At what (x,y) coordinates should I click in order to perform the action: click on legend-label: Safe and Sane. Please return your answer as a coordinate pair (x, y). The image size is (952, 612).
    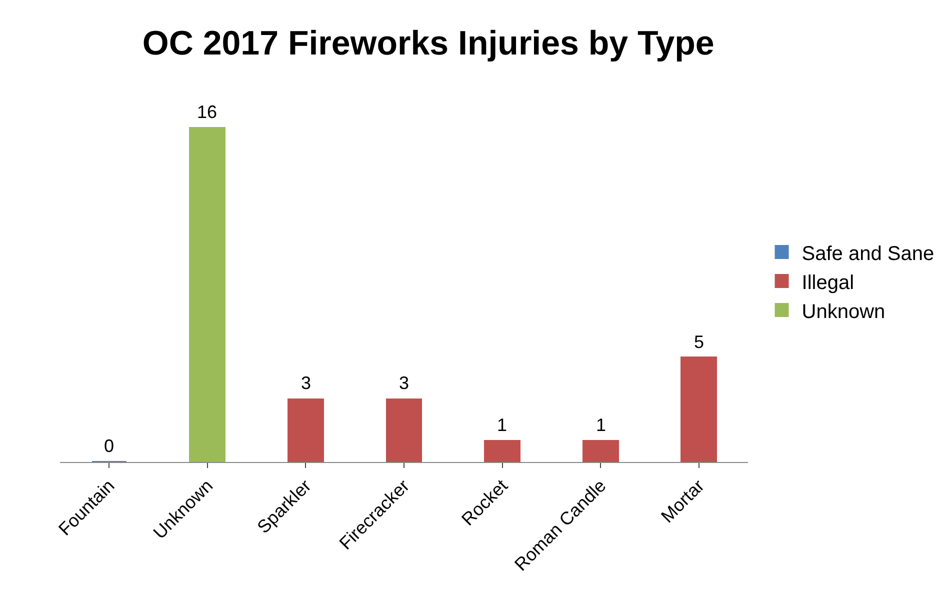
    Looking at the image, I should click on (868, 253).